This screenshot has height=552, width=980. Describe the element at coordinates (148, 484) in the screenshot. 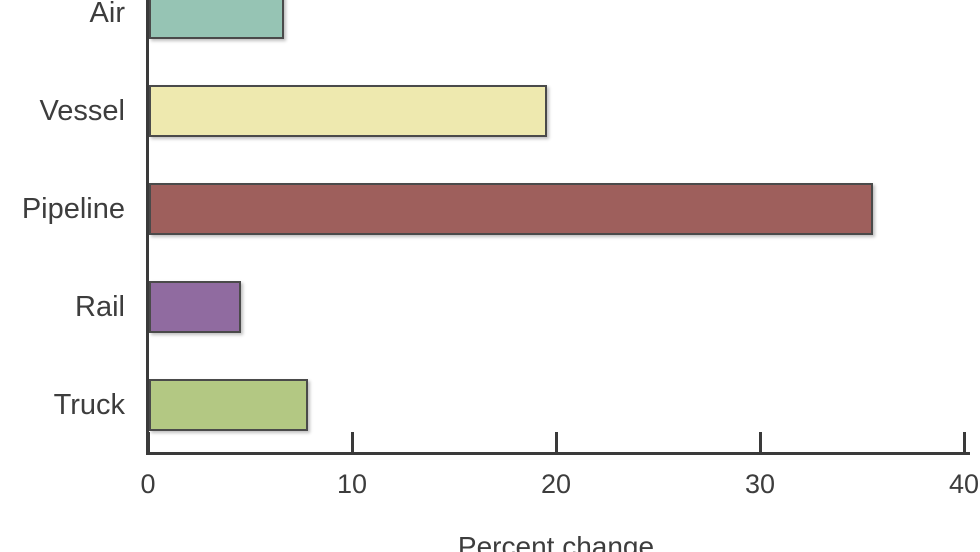

I see `x-tick-label-0: 0` at that location.